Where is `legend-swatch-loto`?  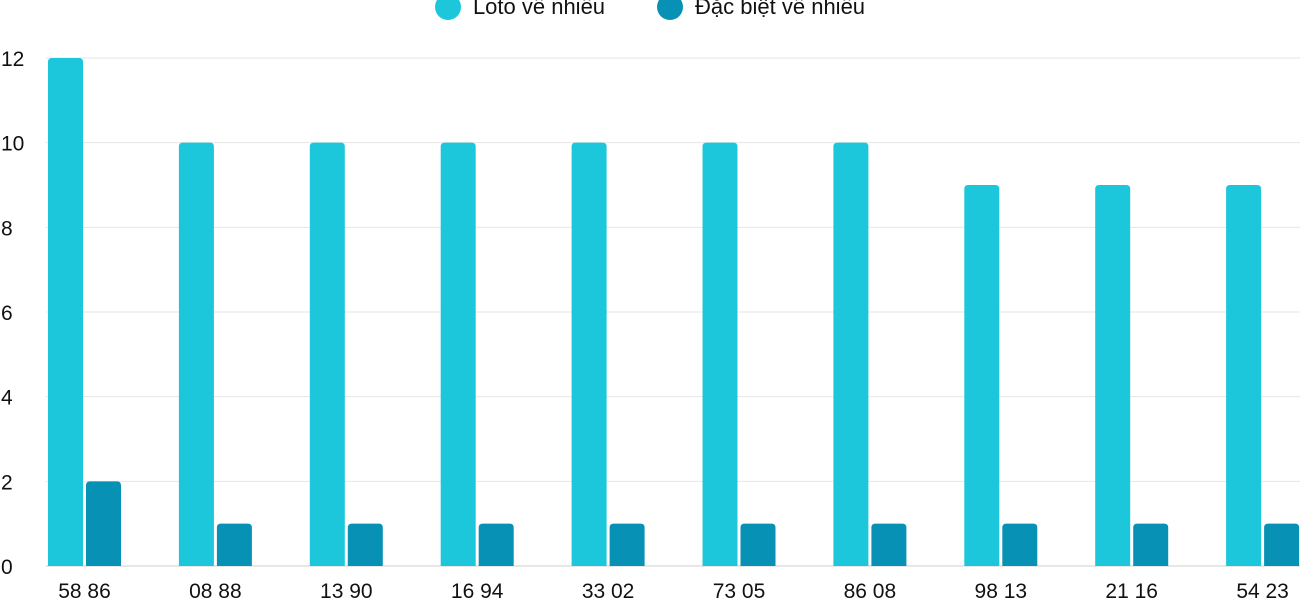
legend-swatch-loto is located at coordinates (447, 10).